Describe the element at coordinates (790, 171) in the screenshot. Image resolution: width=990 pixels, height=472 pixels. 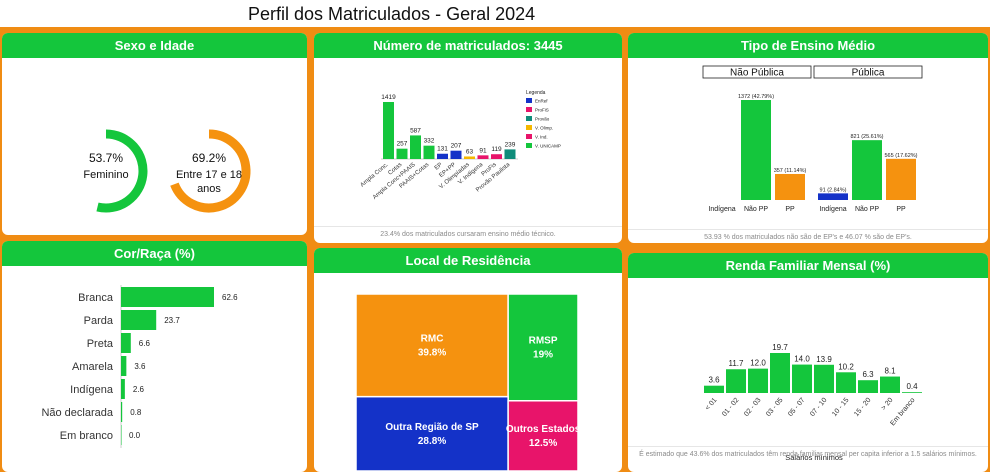
I see `bar-value-label-1-3: 357 (11.14%)` at that location.